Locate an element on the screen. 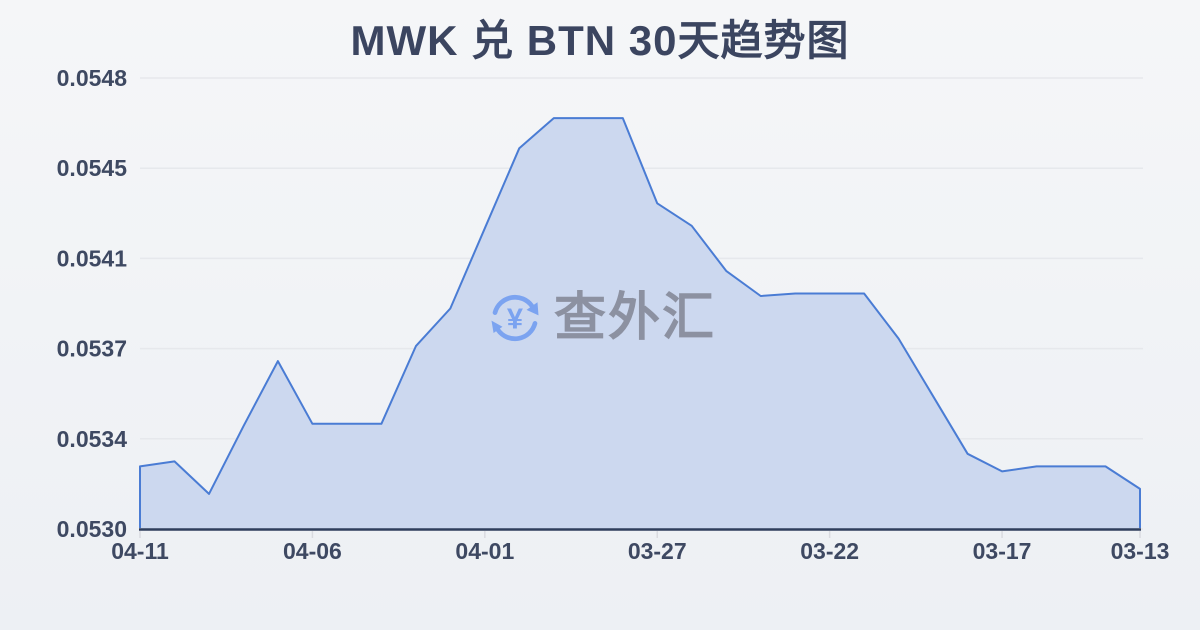  y-axis-label: 0.0534 is located at coordinates (92, 439).